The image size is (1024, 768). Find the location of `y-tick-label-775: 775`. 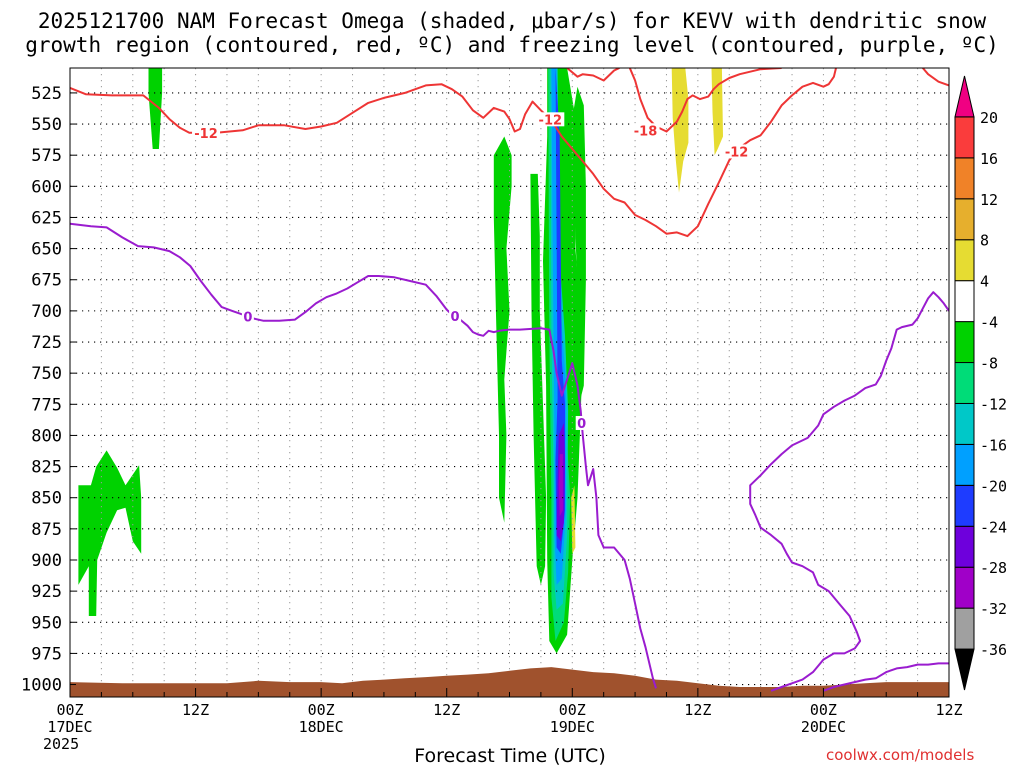

y-tick-label-775: 775 is located at coordinates (46, 405).